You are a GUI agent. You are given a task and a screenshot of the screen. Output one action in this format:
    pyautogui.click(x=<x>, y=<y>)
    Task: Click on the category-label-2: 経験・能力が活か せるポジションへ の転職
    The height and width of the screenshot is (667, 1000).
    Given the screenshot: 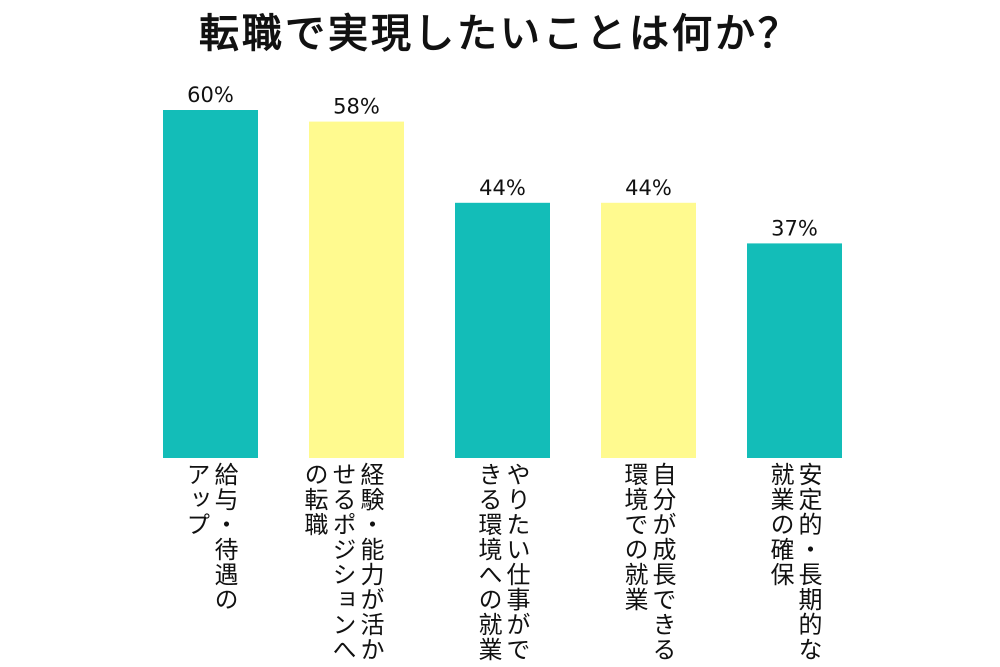 What is the action you would take?
    pyautogui.click(x=342, y=562)
    